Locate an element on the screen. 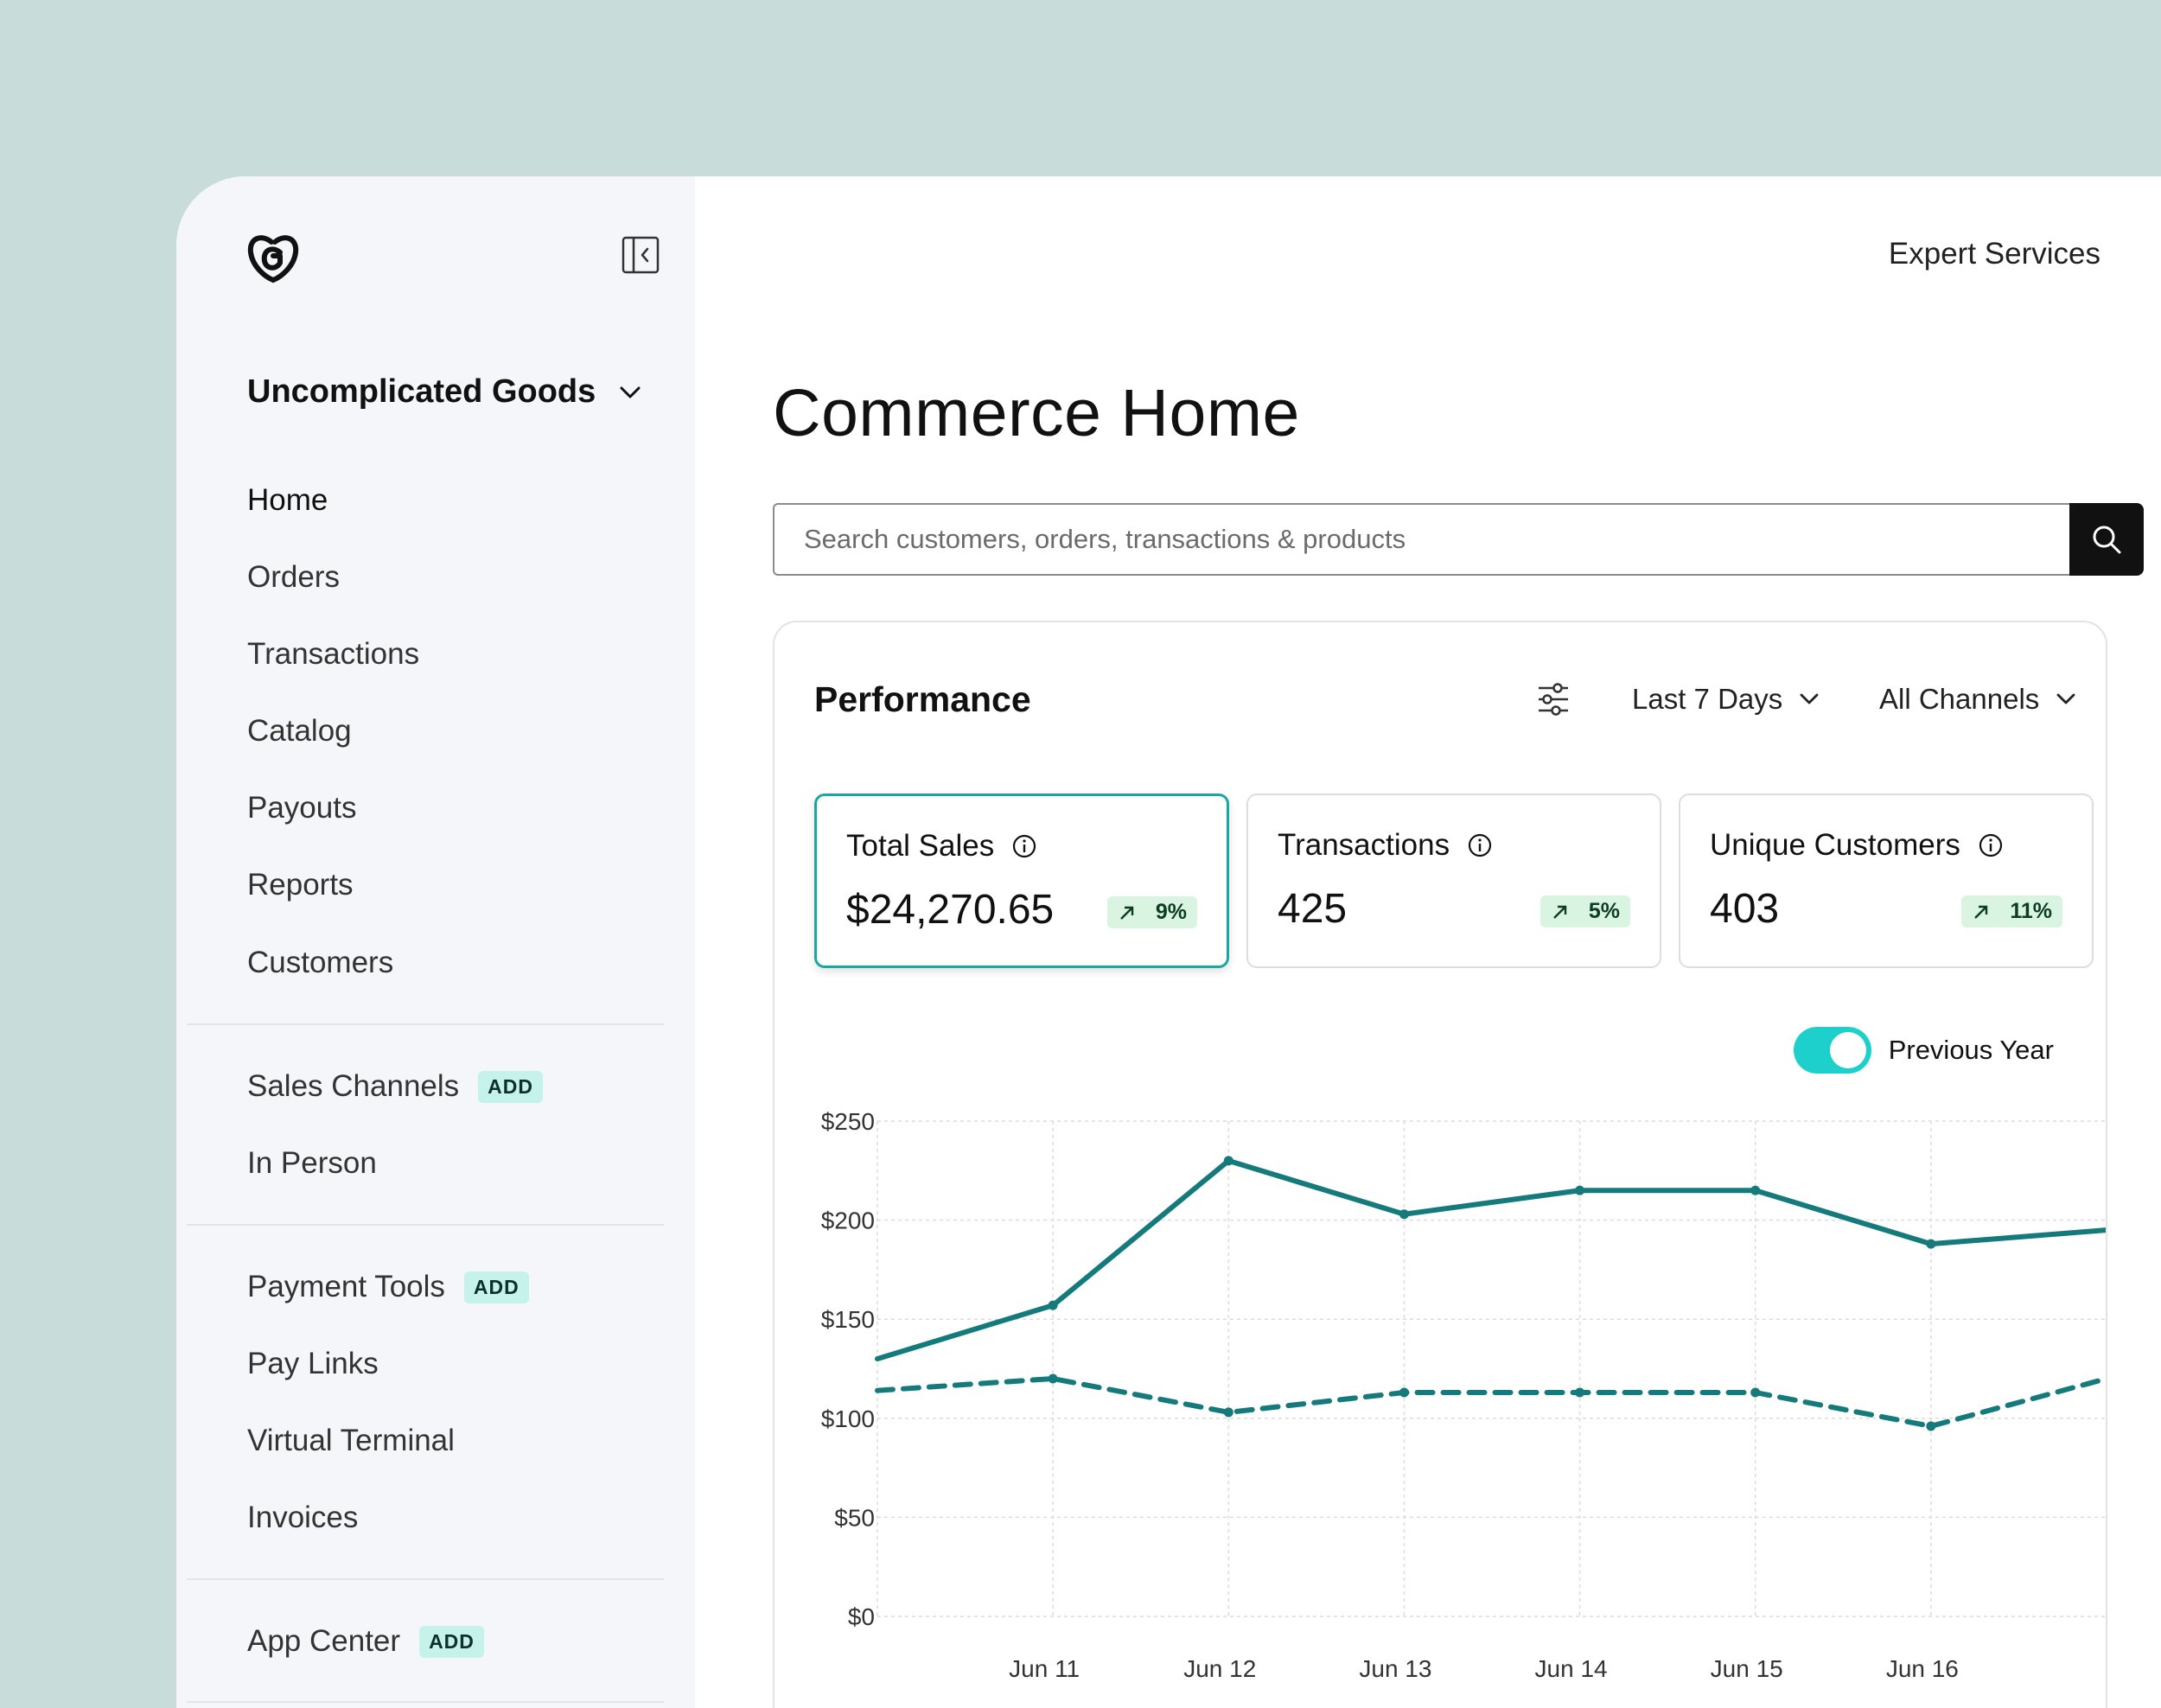  sidebar-item-label: Customers is located at coordinates (320, 962).